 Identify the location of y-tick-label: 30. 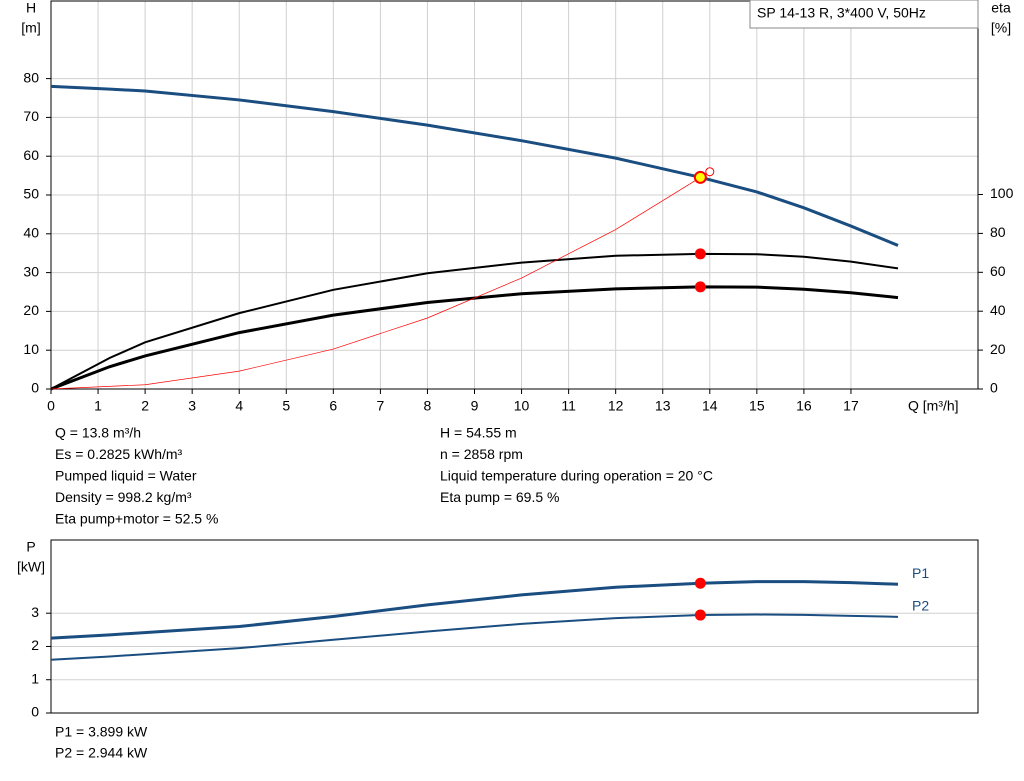
(31, 271).